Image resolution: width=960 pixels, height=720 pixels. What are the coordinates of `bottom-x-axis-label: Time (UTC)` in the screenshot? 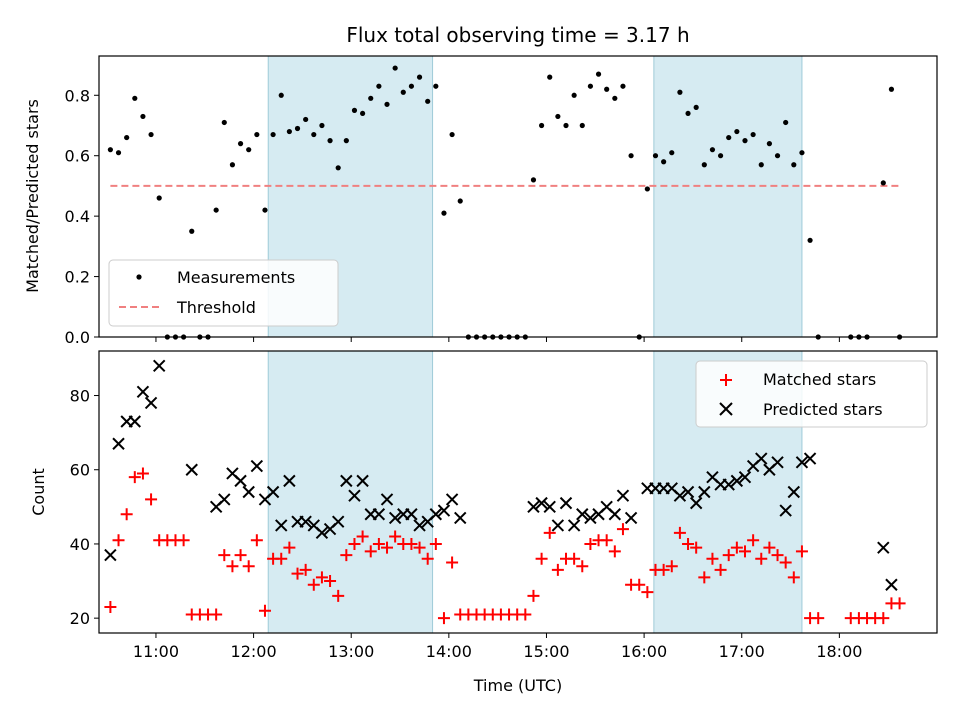 It's located at (517, 685).